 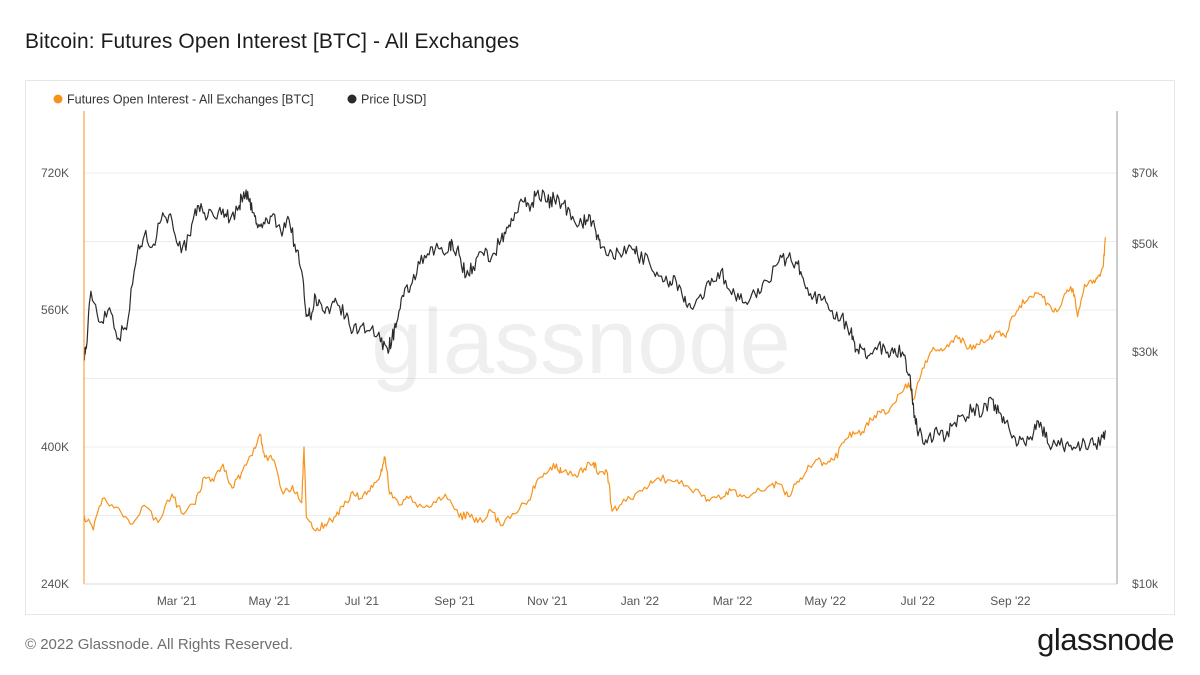 I want to click on right-tick-label: $30k, so click(x=1145, y=352).